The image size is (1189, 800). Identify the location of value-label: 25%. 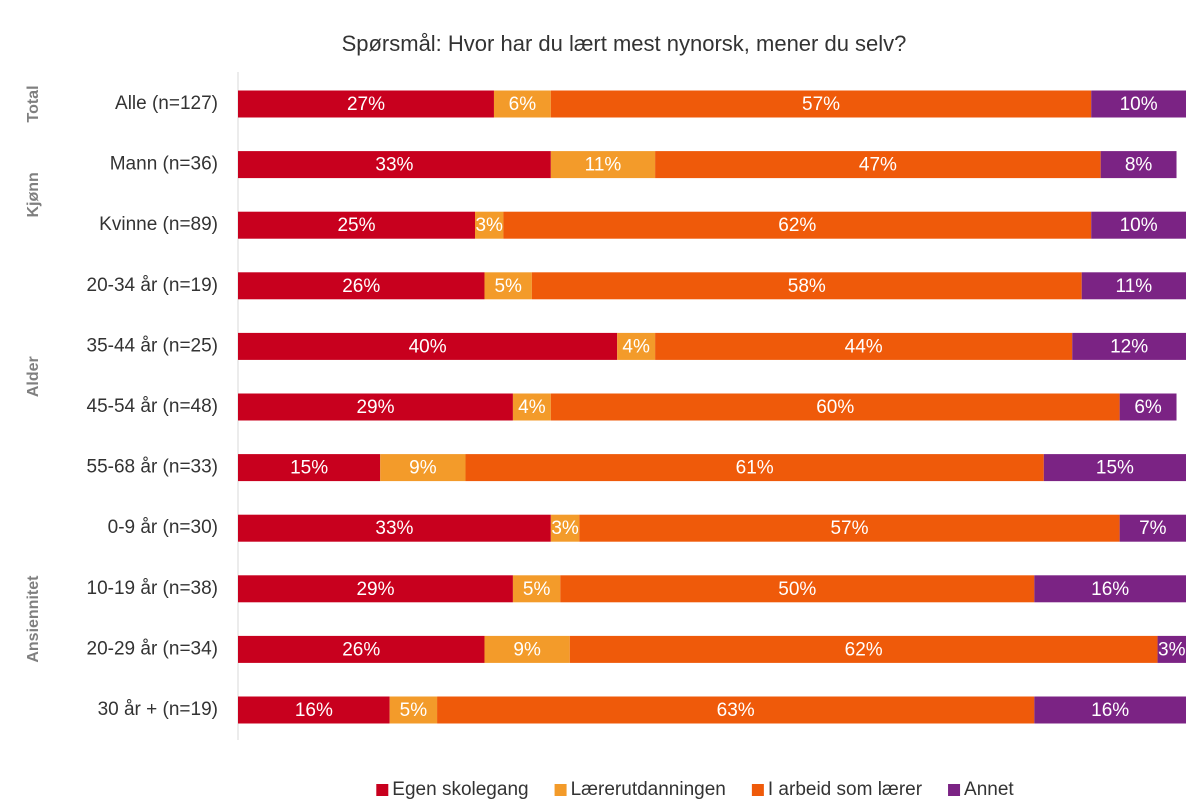
(356, 225).